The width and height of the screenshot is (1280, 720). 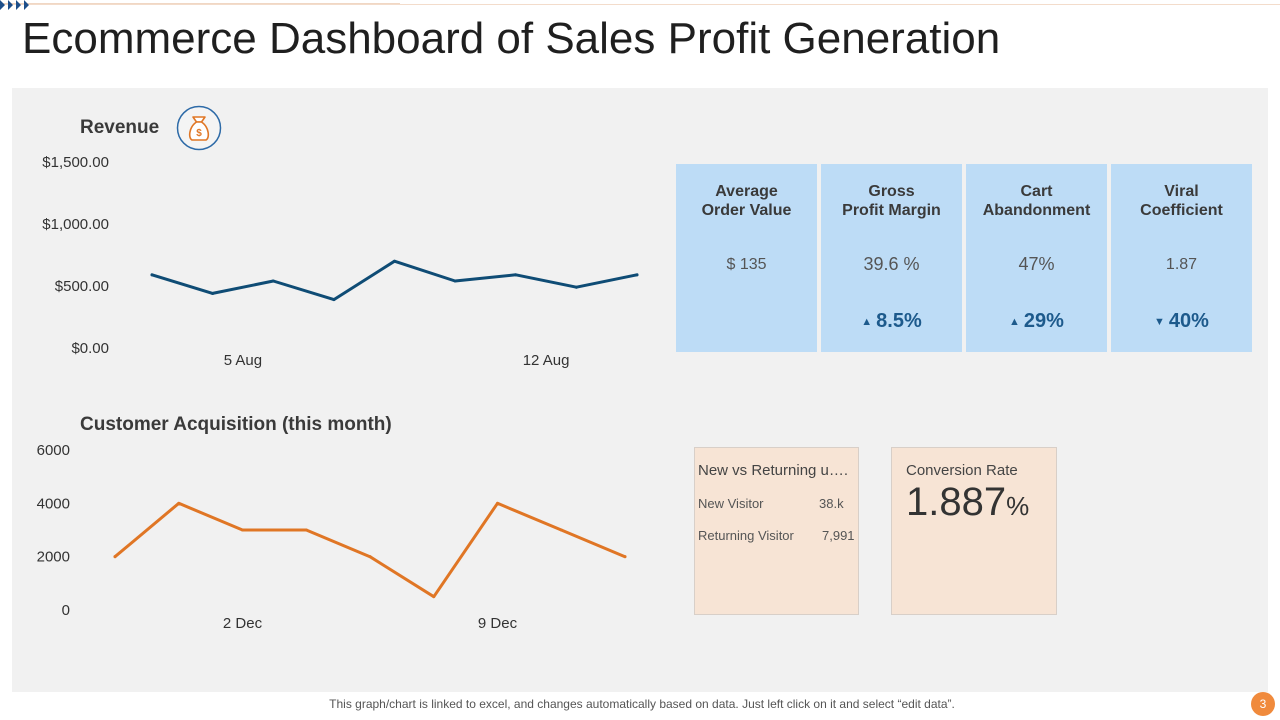 What do you see at coordinates (891, 264) in the screenshot?
I see `kpi-value: 39.6 %` at bounding box center [891, 264].